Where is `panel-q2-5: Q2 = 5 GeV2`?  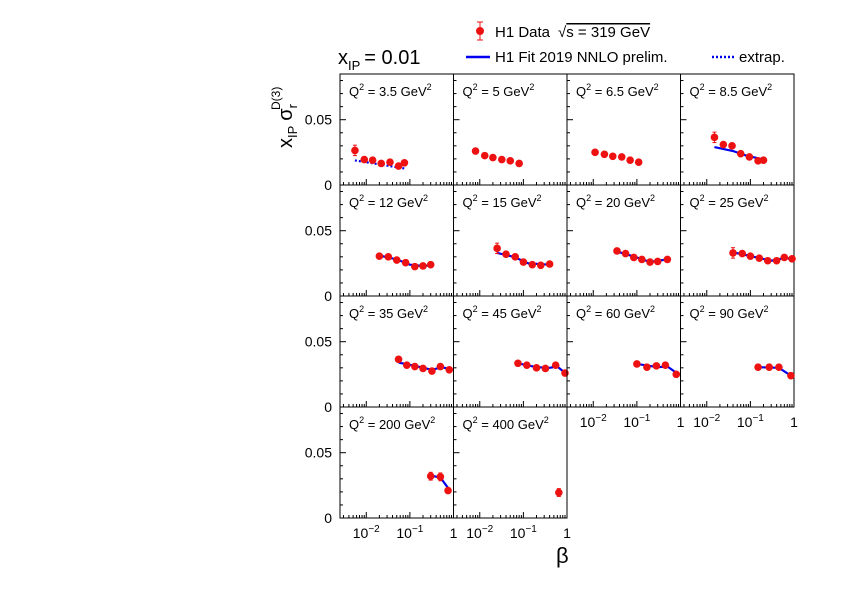 panel-q2-5: Q2 = 5 GeV2 is located at coordinates (510, 129).